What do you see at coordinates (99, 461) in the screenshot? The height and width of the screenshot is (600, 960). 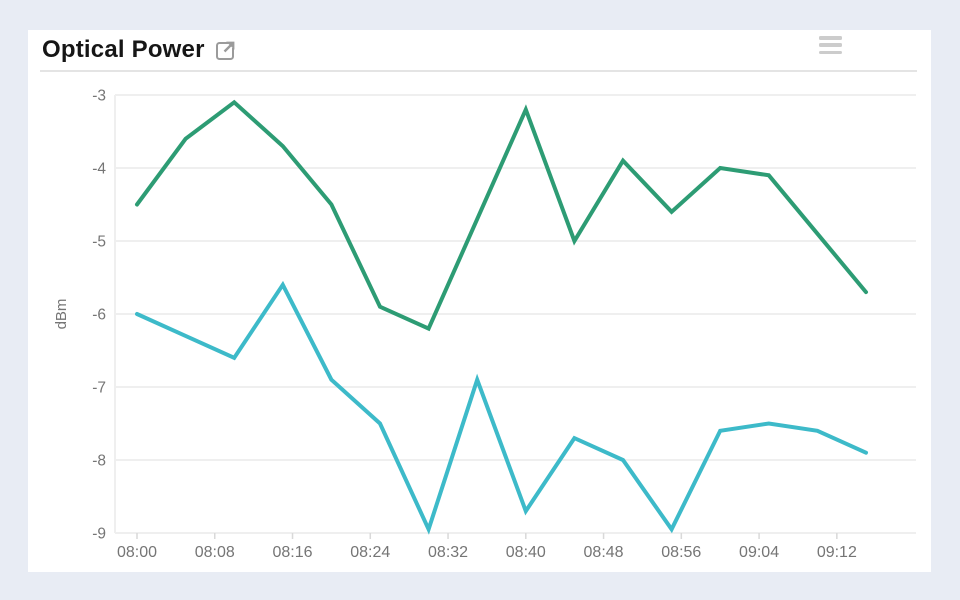 I see `y-axis-tick-label: -8` at bounding box center [99, 461].